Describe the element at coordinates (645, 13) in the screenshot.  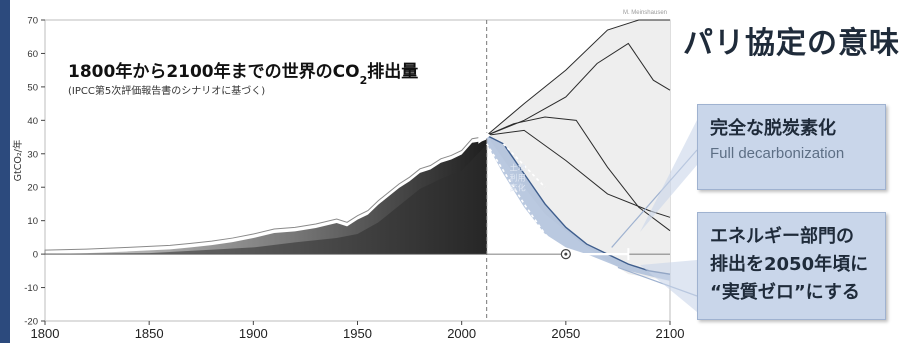
I see `chart-credit: M. Meinshausen` at that location.